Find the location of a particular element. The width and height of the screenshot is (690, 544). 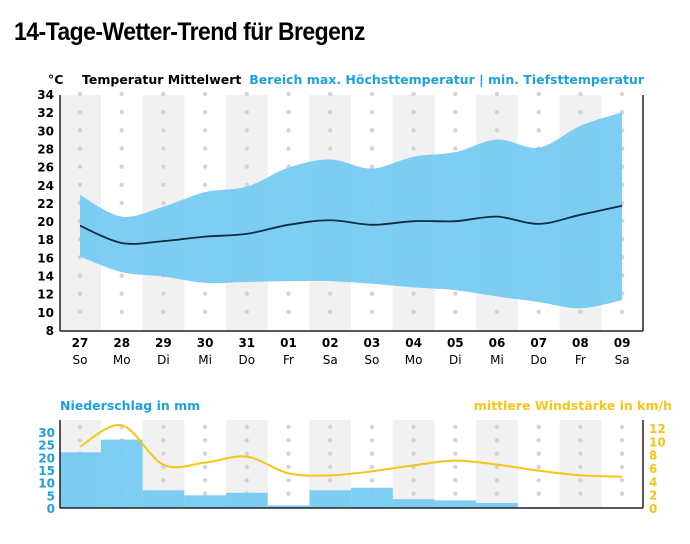

wind-tick-label: 0 is located at coordinates (653, 509).